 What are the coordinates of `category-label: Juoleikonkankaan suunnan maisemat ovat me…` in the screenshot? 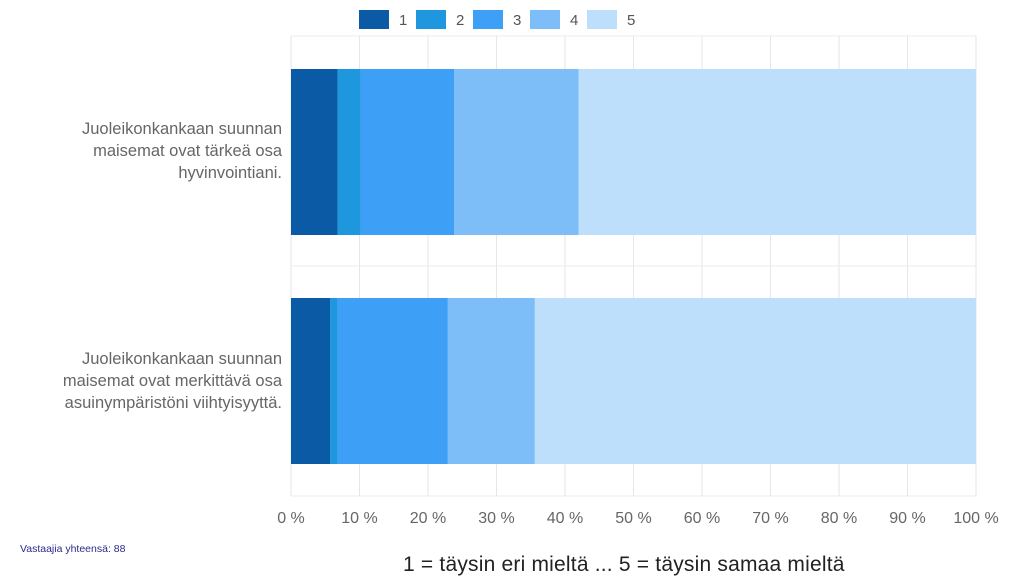 It's located at (151, 381).